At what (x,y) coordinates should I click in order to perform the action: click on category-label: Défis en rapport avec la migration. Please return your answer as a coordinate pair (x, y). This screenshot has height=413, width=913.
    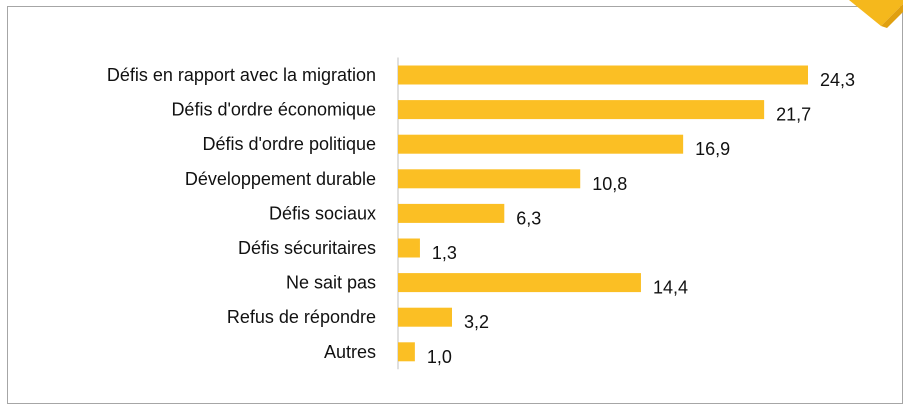
    Looking at the image, I should click on (241, 75).